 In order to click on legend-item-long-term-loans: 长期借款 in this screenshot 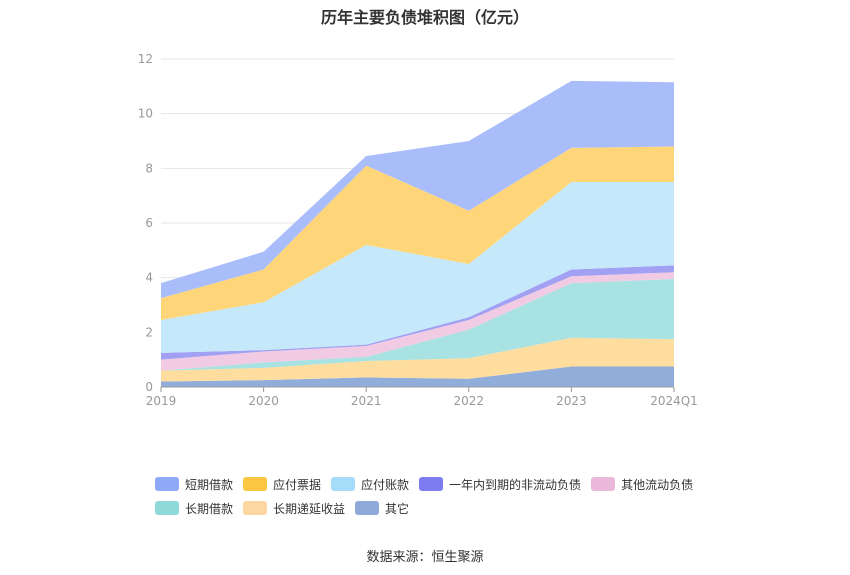, I will do `click(194, 508)`.